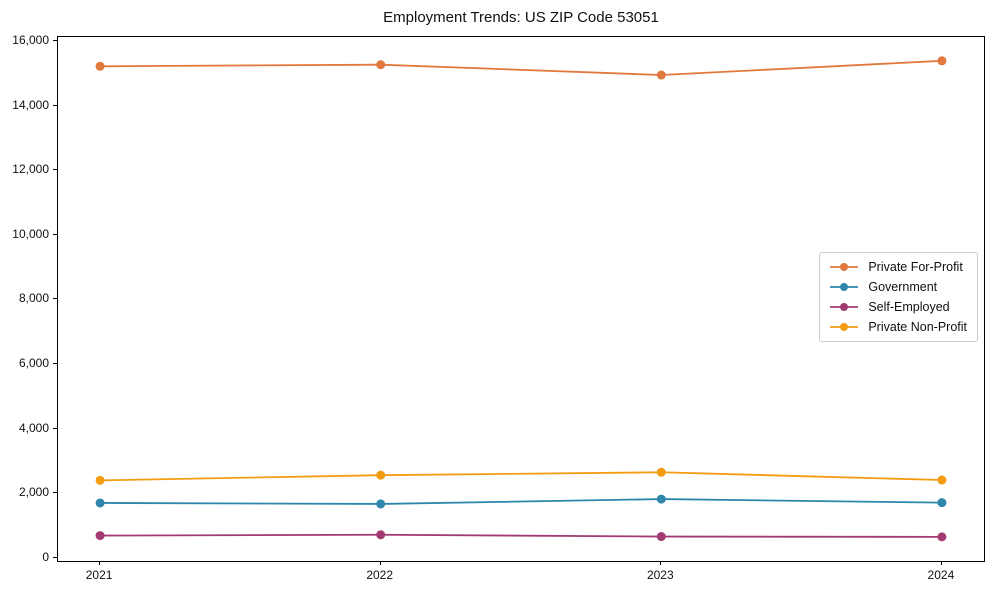 The width and height of the screenshot is (1000, 600). I want to click on y-tick-label: 0, so click(45, 556).